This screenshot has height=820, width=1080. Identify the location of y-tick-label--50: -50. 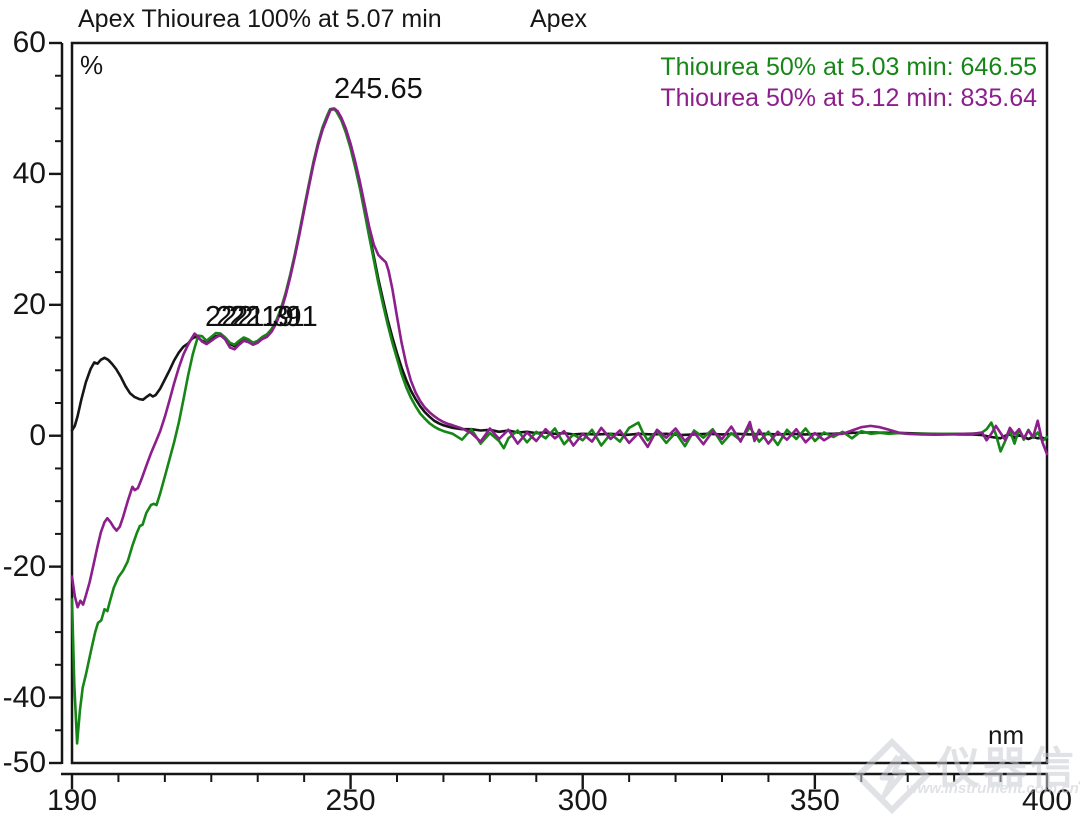
(24, 762).